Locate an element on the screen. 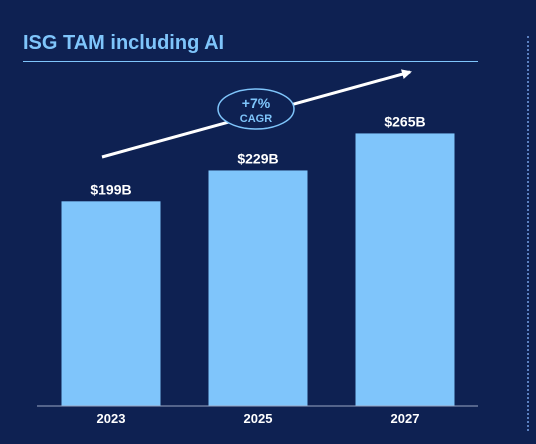  x-tick-label-2027: 2027 is located at coordinates (405, 418).